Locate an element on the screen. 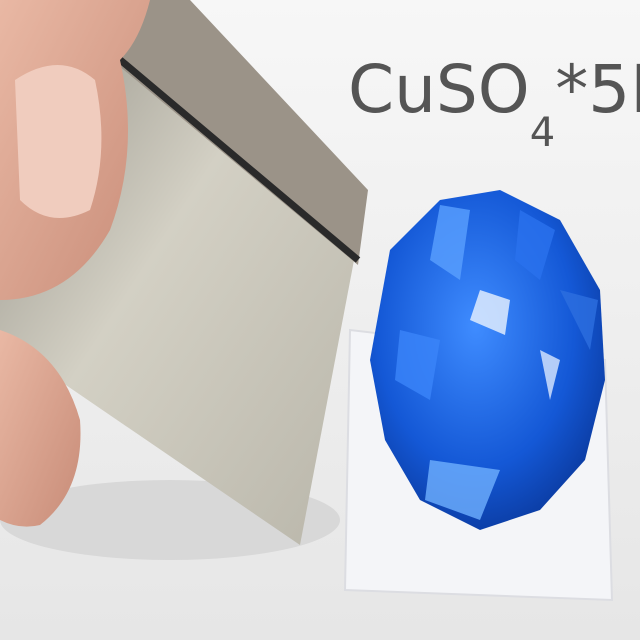  formula-part: *5H is located at coordinates (597, 89).